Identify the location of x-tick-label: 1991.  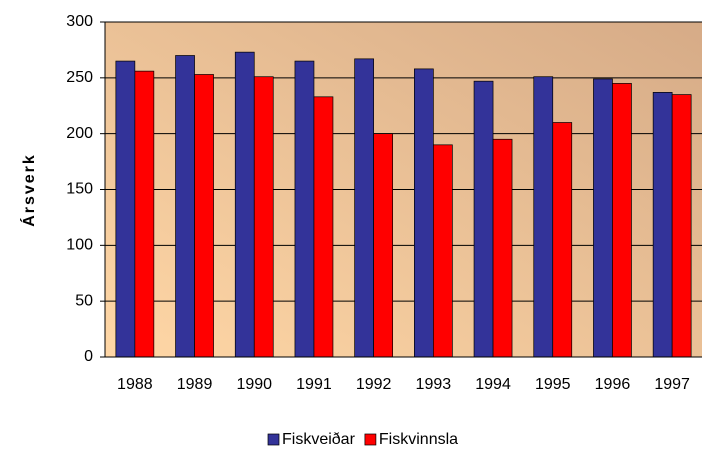
(314, 384).